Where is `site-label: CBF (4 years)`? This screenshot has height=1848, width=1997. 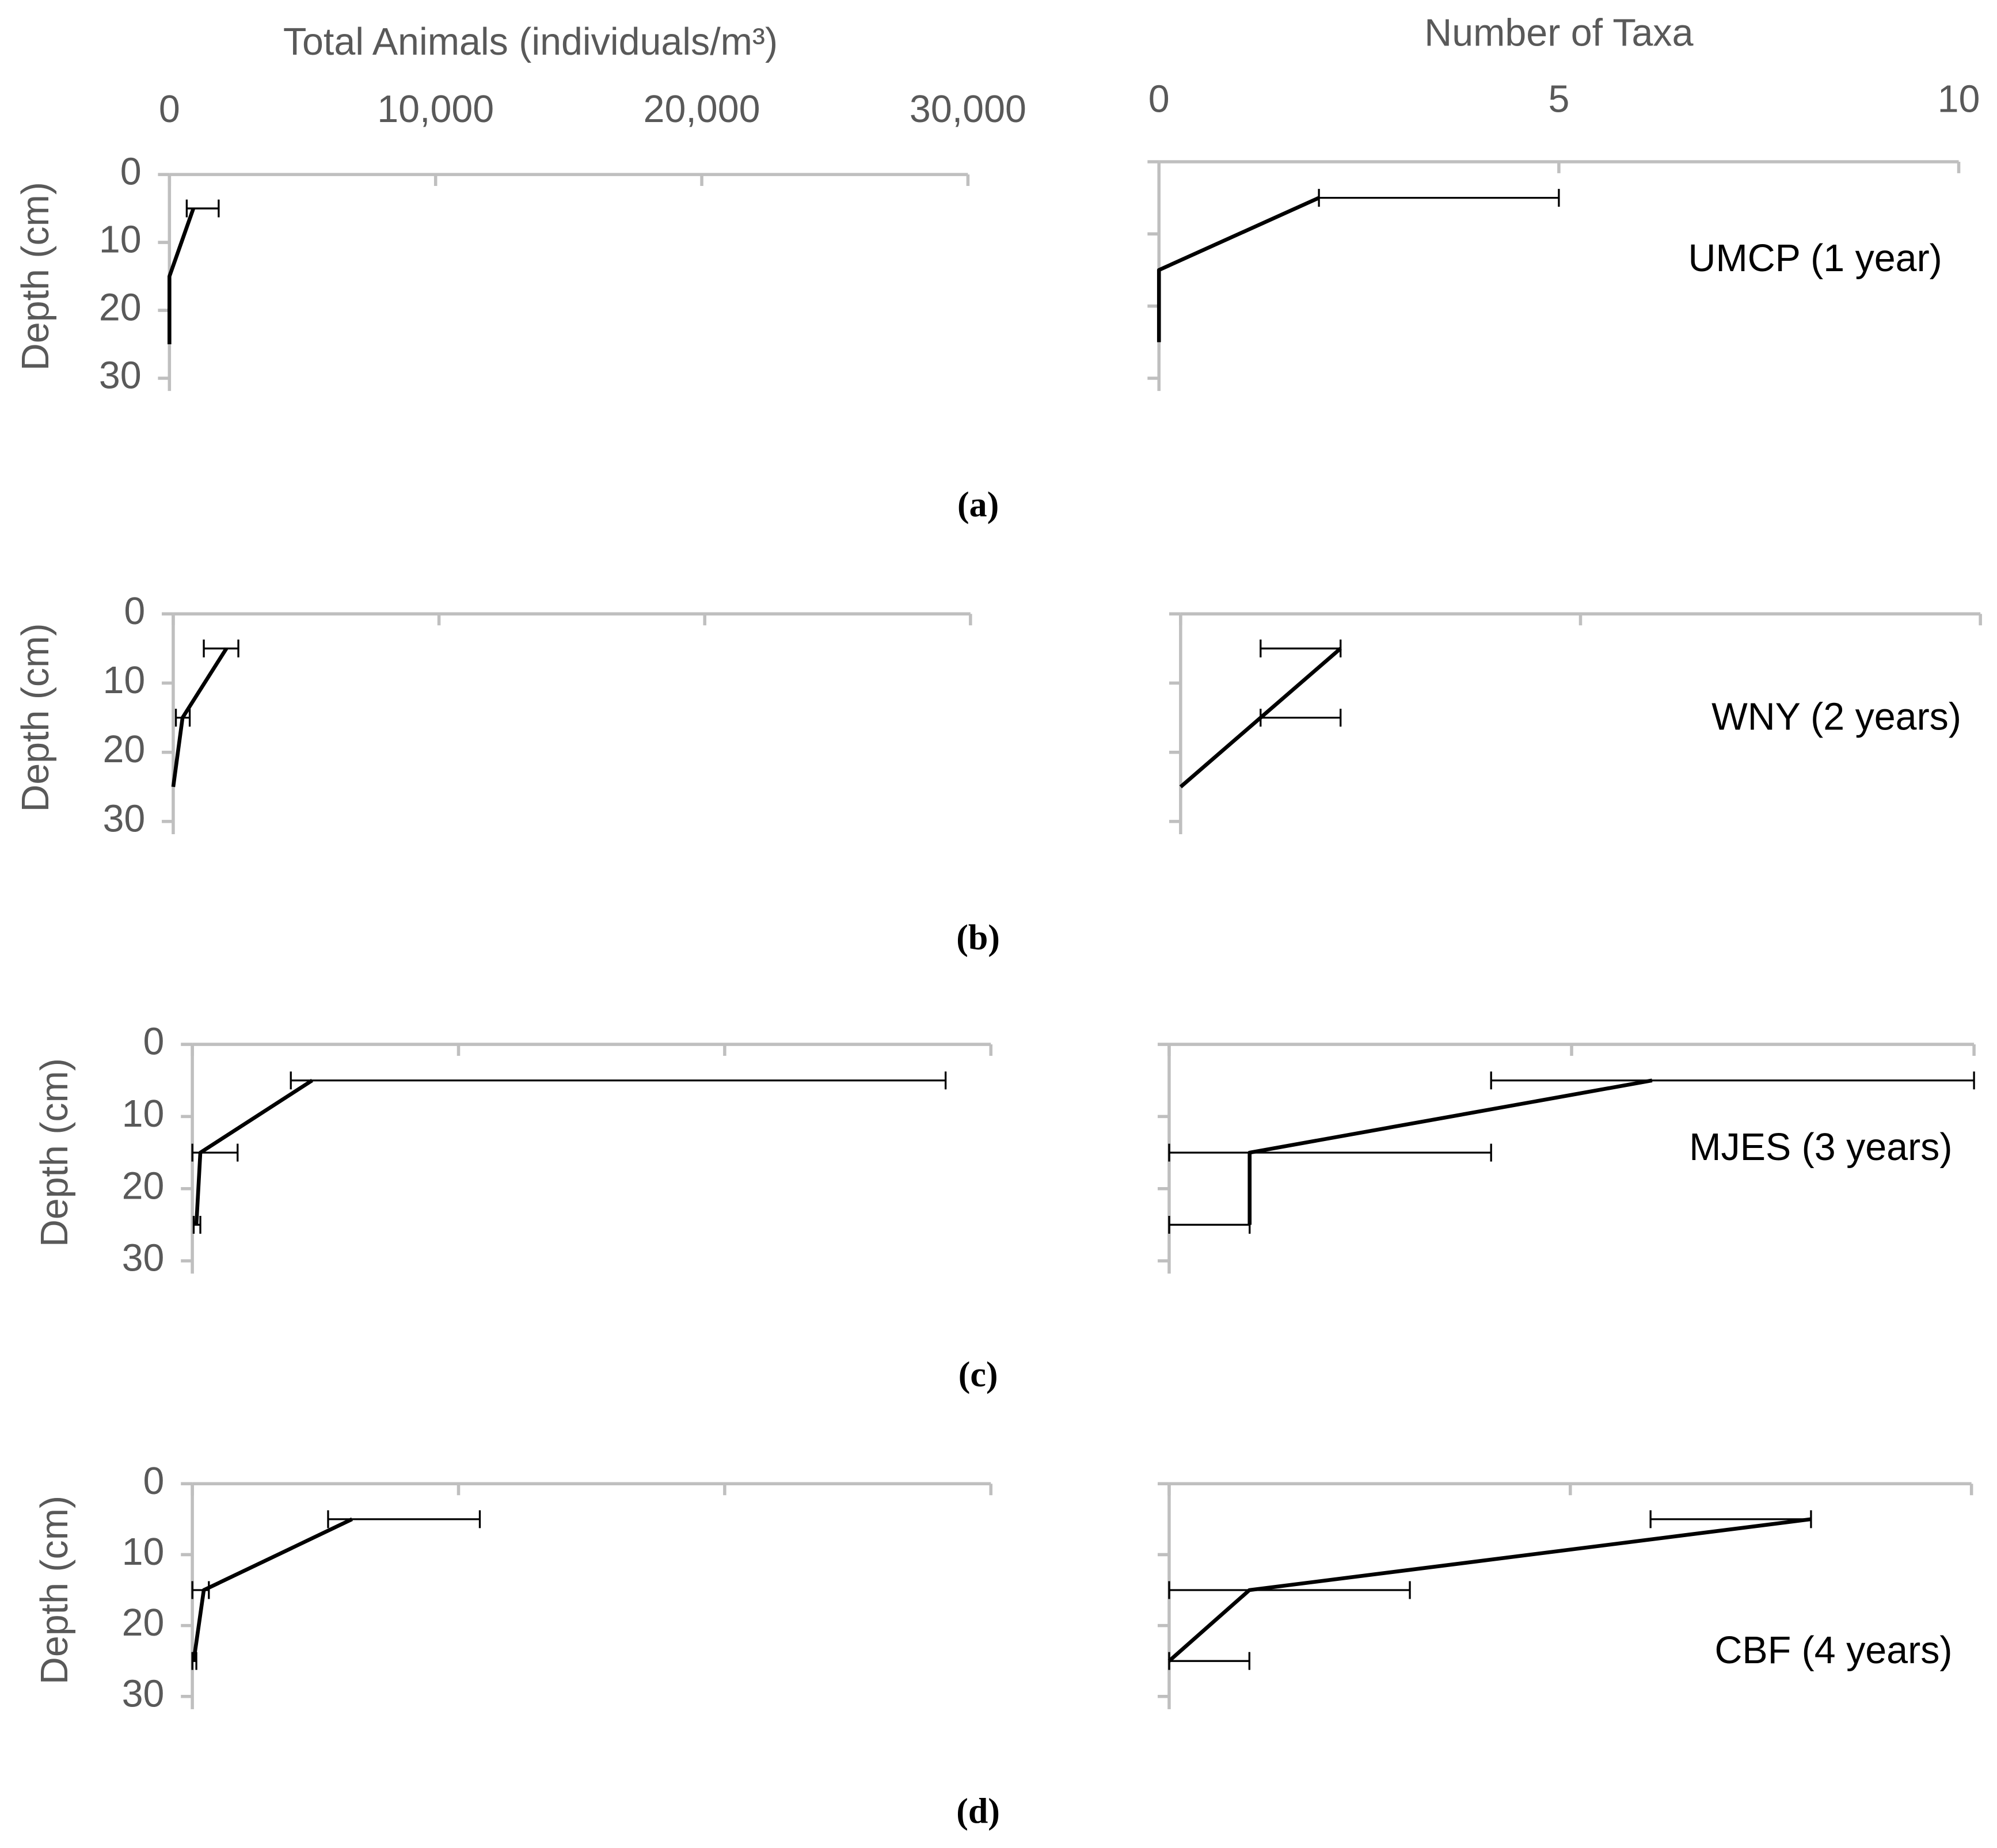 site-label: CBF (4 years) is located at coordinates (1834, 1650).